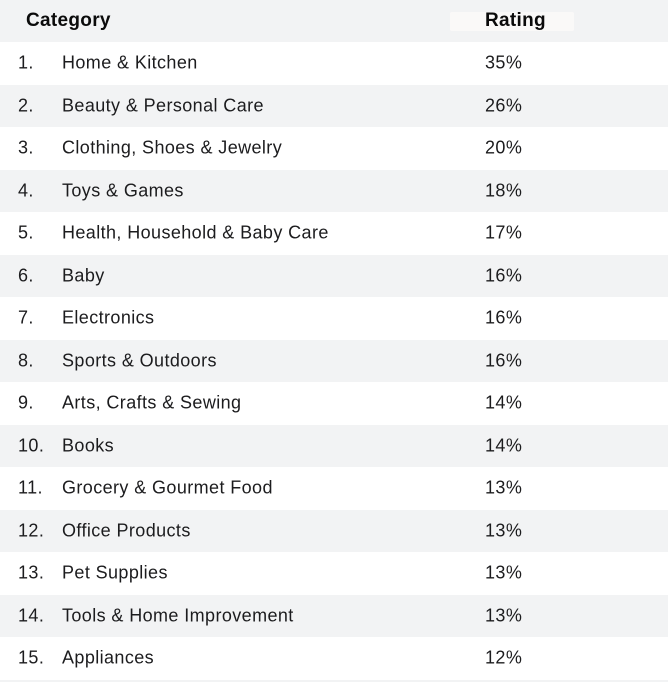  What do you see at coordinates (334, 233) in the screenshot?
I see `table-row: 5. Health, Household & Baby Care 17%` at bounding box center [334, 233].